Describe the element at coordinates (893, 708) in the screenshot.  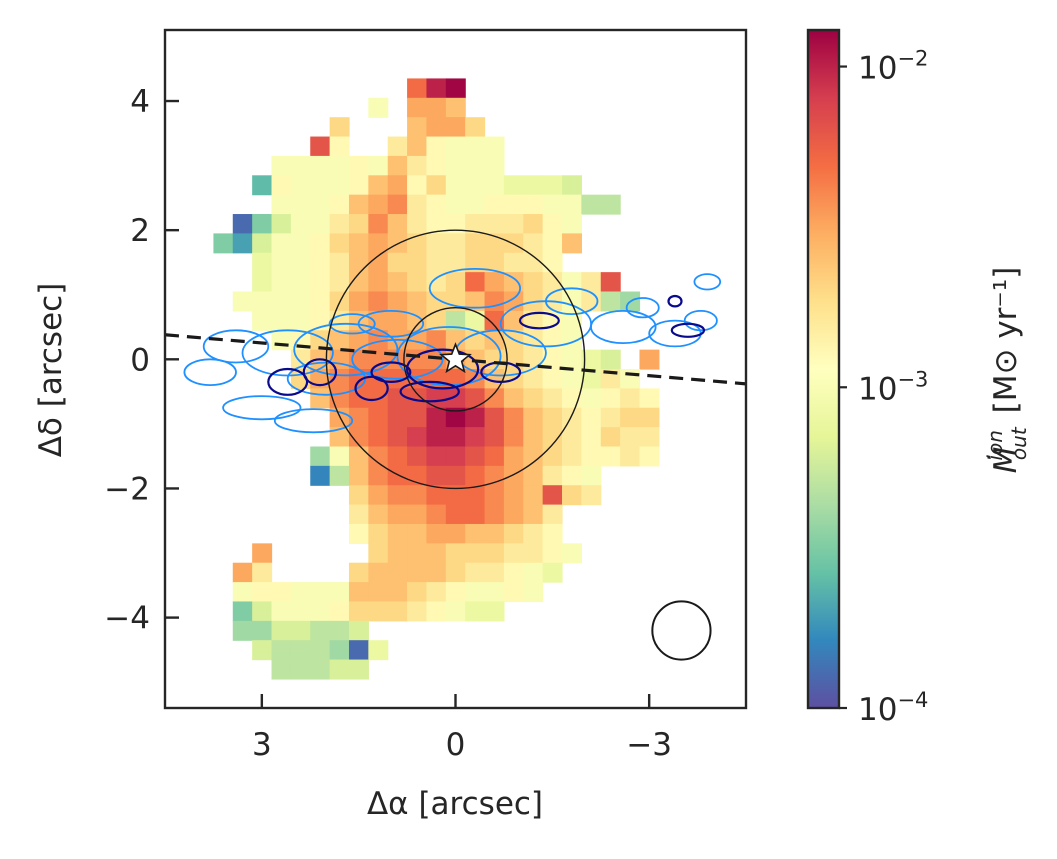
I see `colorbar-tick-label: 10−4` at that location.